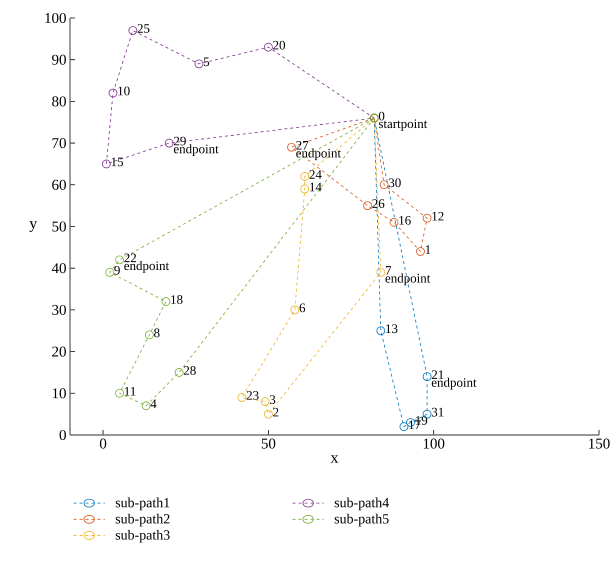  Describe the element at coordinates (434, 443) in the screenshot. I see `x-tick-label: 100` at that location.